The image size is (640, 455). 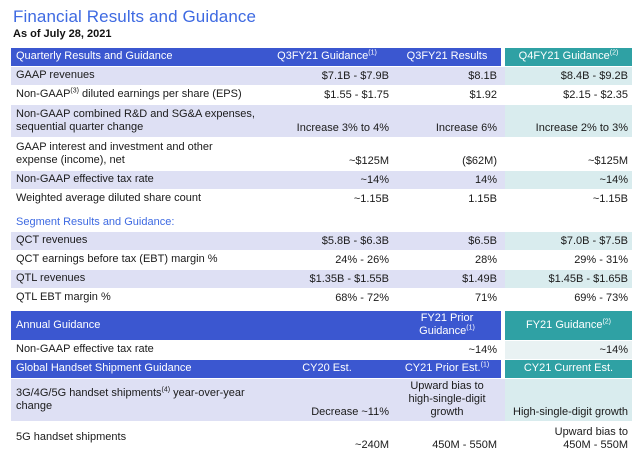 I want to click on q3-results-header: Q3FY21 Results, so click(x=447, y=57).